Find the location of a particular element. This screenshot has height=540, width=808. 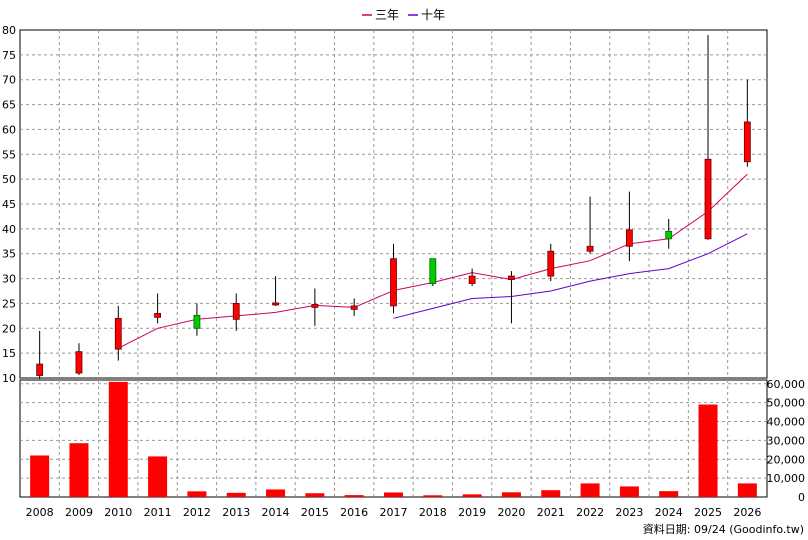

x-tick-label: 2023 is located at coordinates (629, 512).